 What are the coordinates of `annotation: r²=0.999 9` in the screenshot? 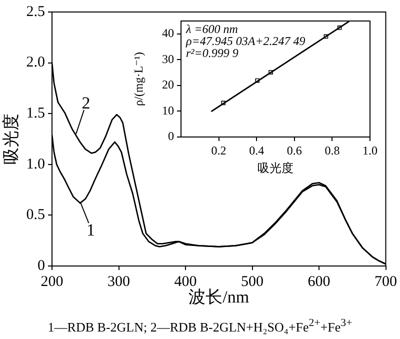 It's located at (212, 53).